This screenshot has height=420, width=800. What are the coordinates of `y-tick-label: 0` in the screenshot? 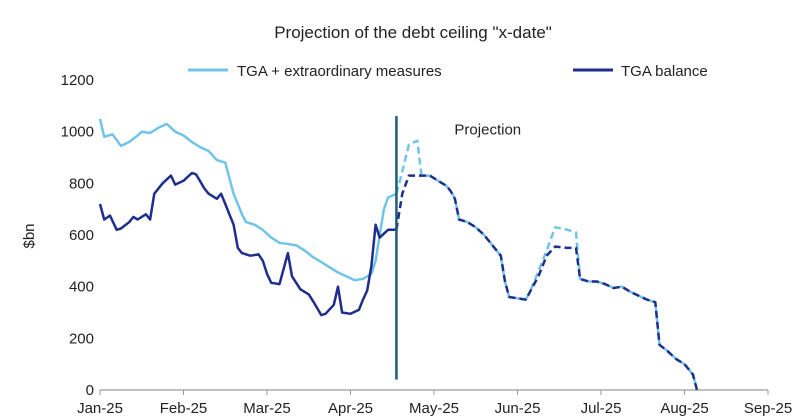 It's located at (90, 390).